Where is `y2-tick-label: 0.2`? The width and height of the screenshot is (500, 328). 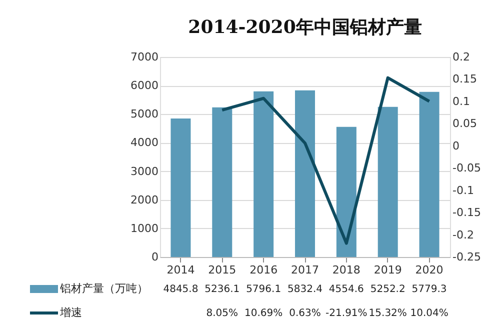 y2-tick-label: 0.2 is located at coordinates (461, 57).